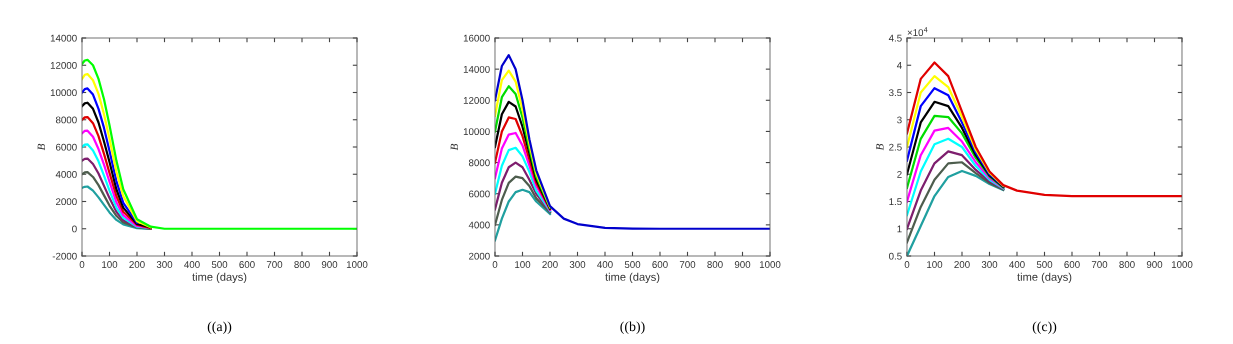  Describe the element at coordinates (632, 327) in the screenshot. I see `text: ((b))` at that location.